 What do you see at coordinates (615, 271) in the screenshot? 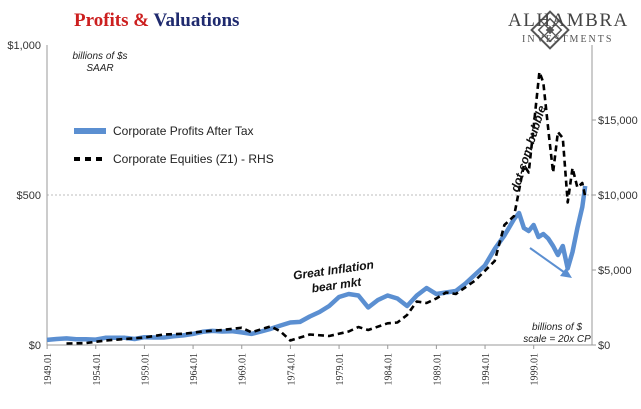
I see `right-tick-label: $5,000` at bounding box center [615, 271].